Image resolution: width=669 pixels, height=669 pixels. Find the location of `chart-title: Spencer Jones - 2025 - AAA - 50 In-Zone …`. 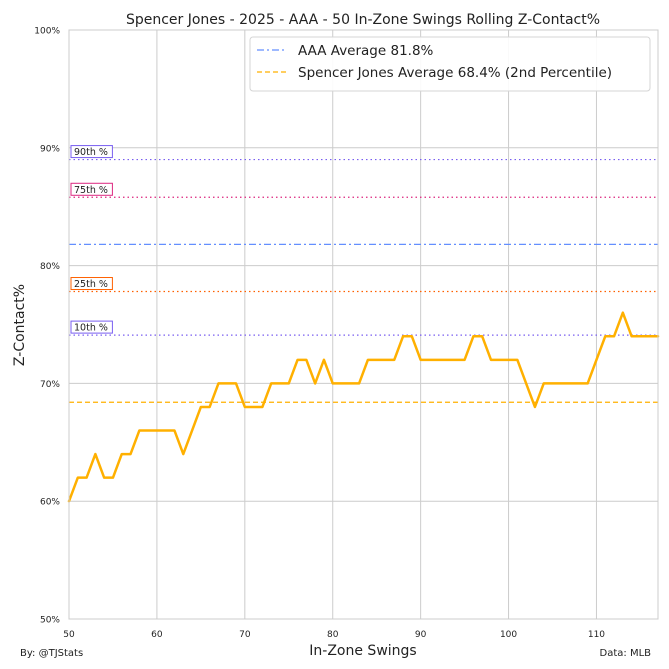

chart-title: Spencer Jones - 2025 - AAA - 50 In-Zone … is located at coordinates (363, 20).